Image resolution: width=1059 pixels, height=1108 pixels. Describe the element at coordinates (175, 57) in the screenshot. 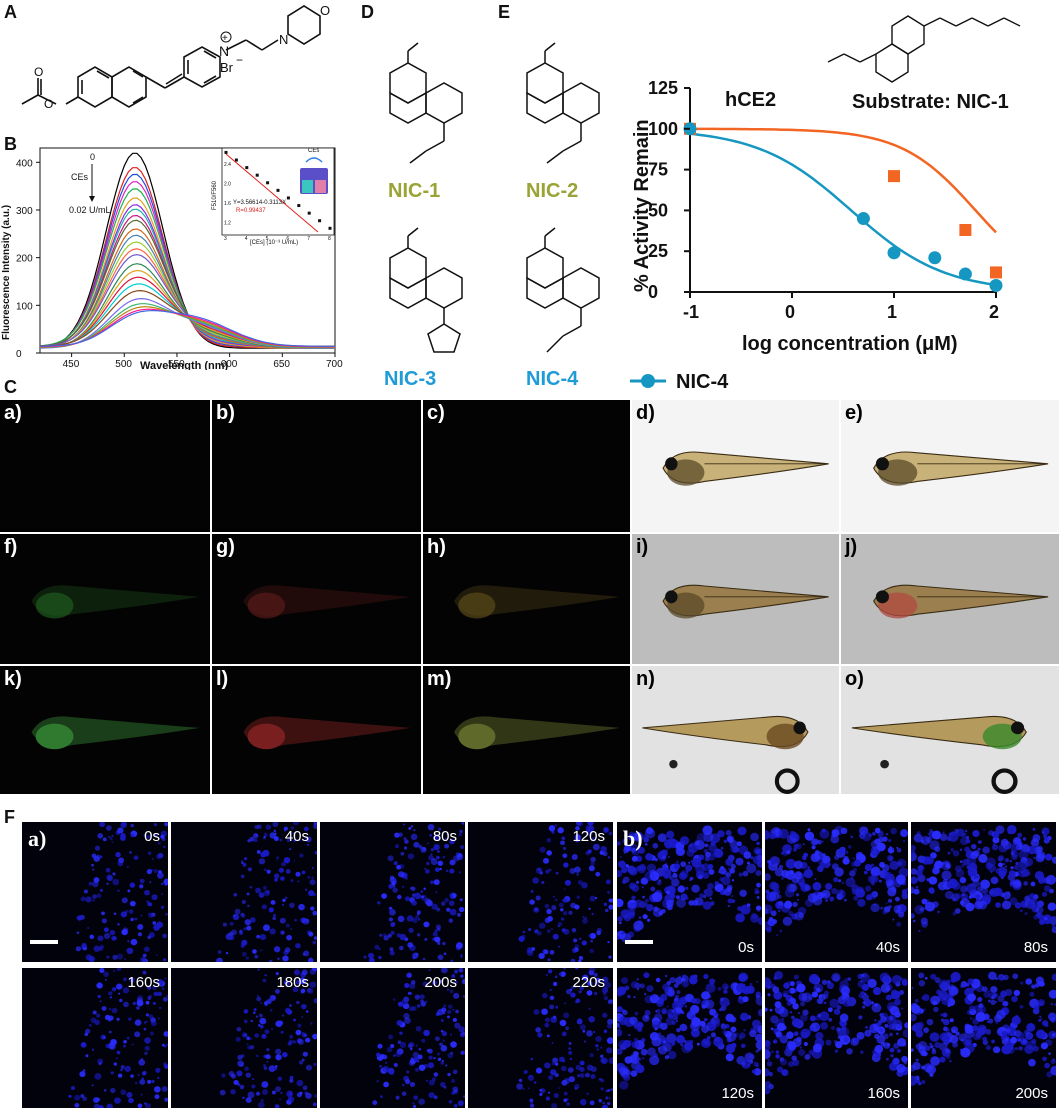

I see `probe-structure: O O N + Br − N O` at that location.